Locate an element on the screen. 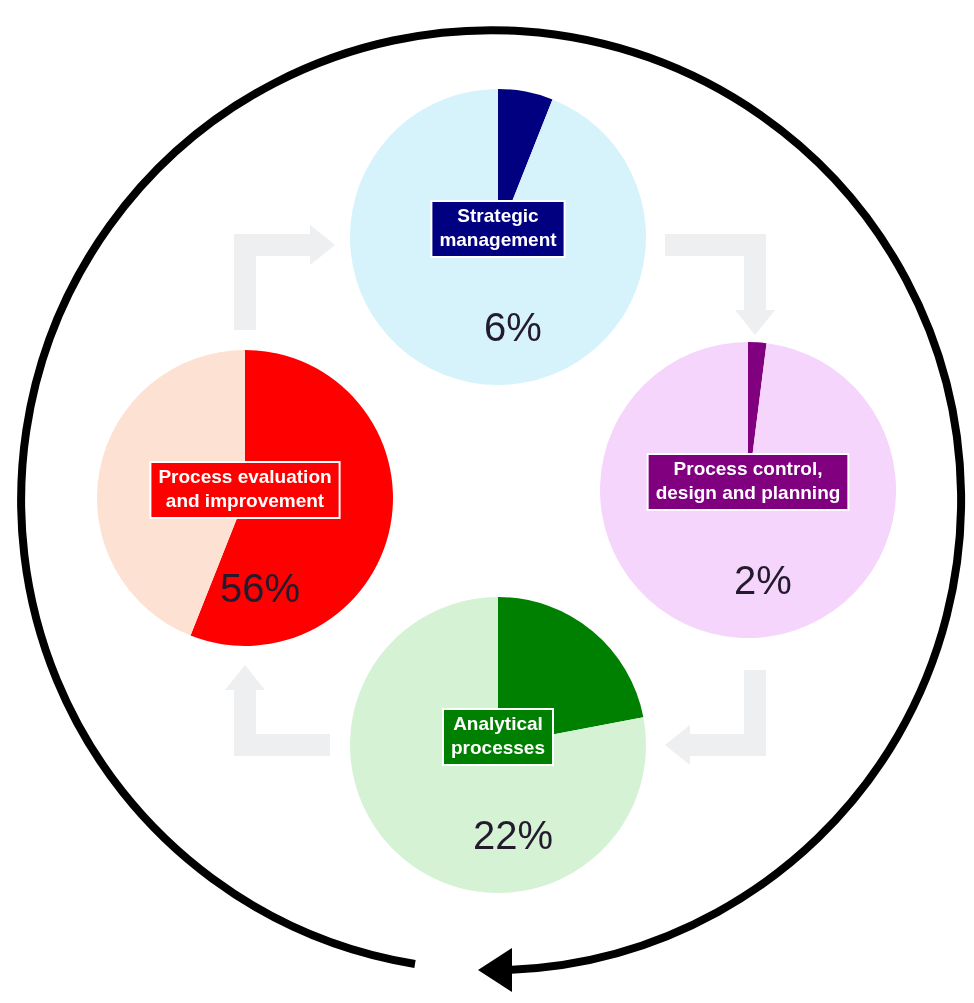 The width and height of the screenshot is (974, 1003). slice-label: Strategic management is located at coordinates (498, 228).